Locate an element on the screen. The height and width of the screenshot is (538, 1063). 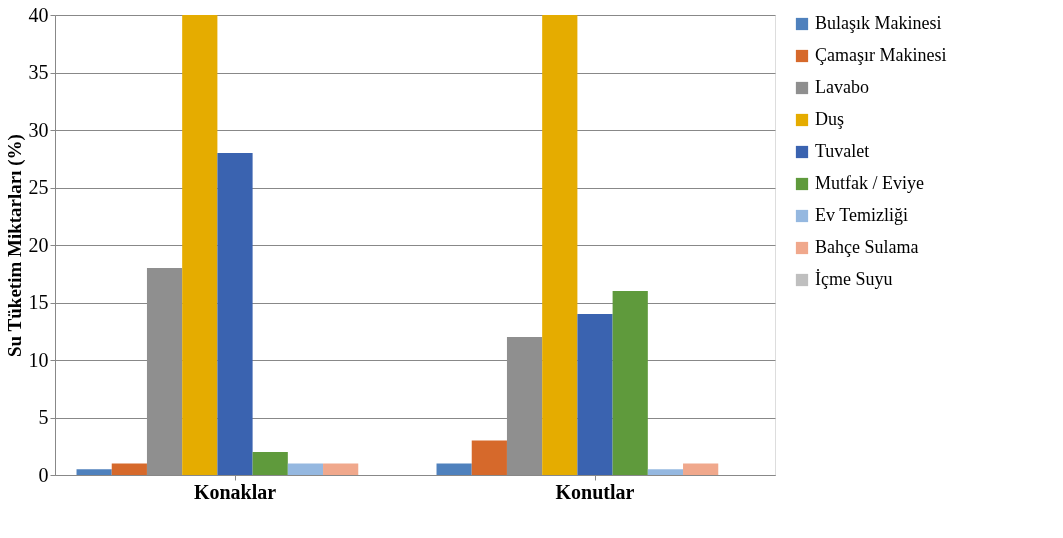
legend-label: Çamaşır Makinesi is located at coordinates (881, 55).